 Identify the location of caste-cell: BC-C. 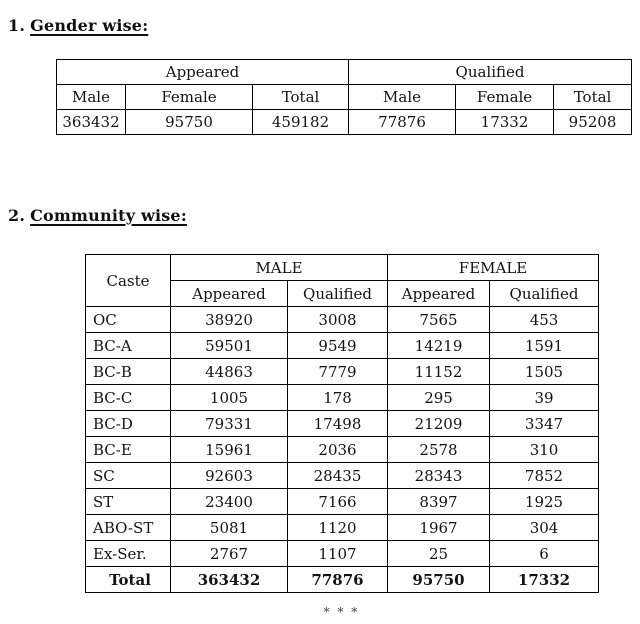
(128, 397).